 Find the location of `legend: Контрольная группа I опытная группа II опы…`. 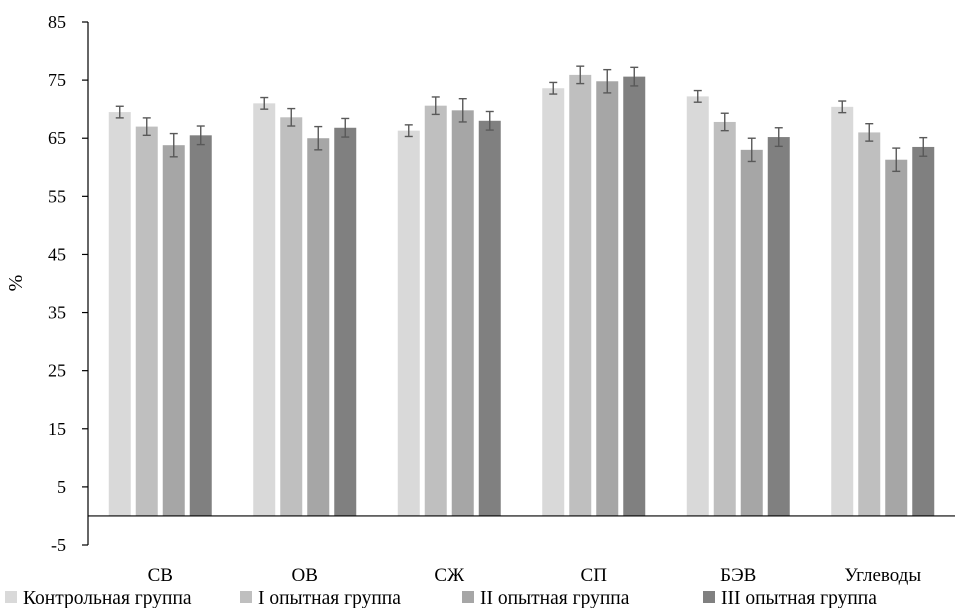

legend: Контрольная группа I опытная группа II опы… is located at coordinates (441, 598).